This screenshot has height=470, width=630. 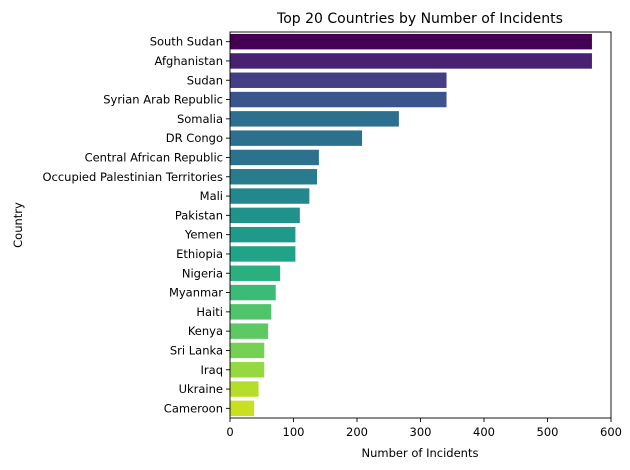 I want to click on x-tick-label: 100, so click(x=294, y=432).